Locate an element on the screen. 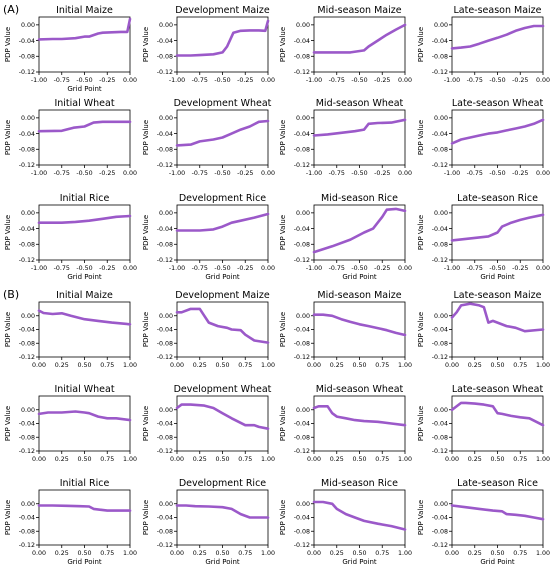  panel-b-mid-season-rice-ytick-label: -0.08 is located at coordinates (302, 531).